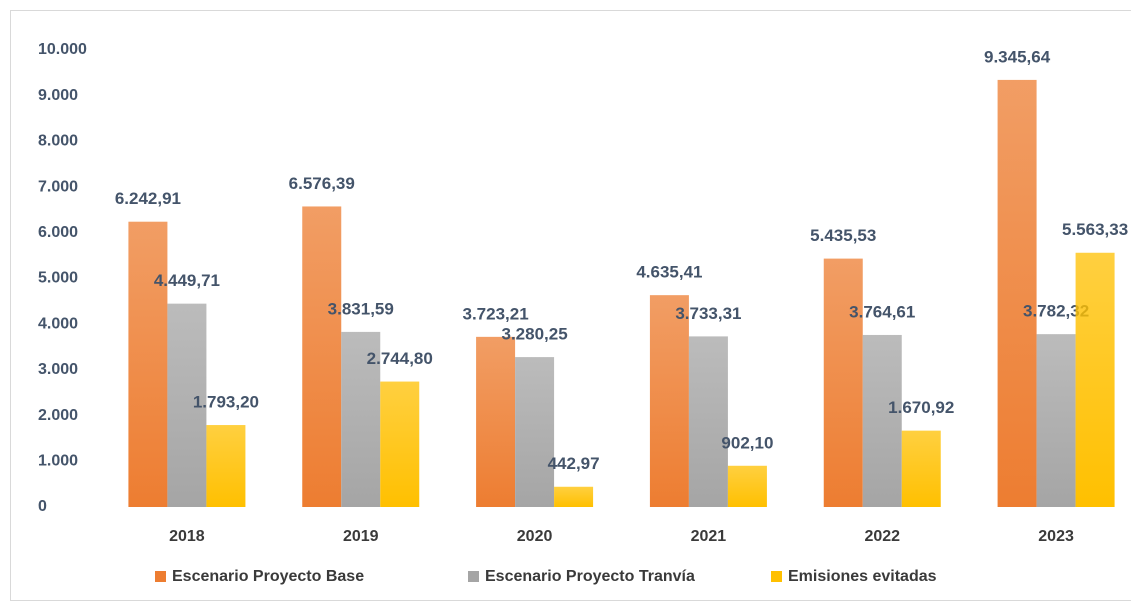  What do you see at coordinates (1017, 56) in the screenshot?
I see `data-label: 9.345,64` at bounding box center [1017, 56].